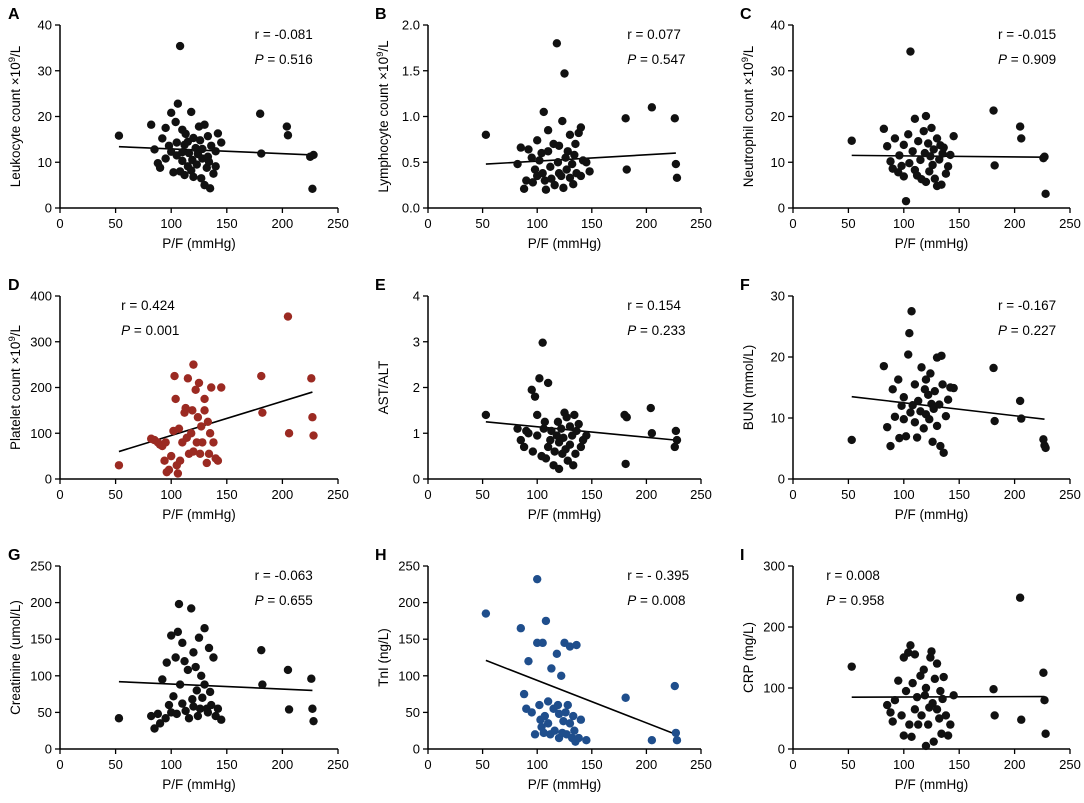 Image resolution: width=1084 pixels, height=803 pixels. What do you see at coordinates (778, 296) in the screenshot?
I see `y-tick-label: 30` at bounding box center [778, 296].